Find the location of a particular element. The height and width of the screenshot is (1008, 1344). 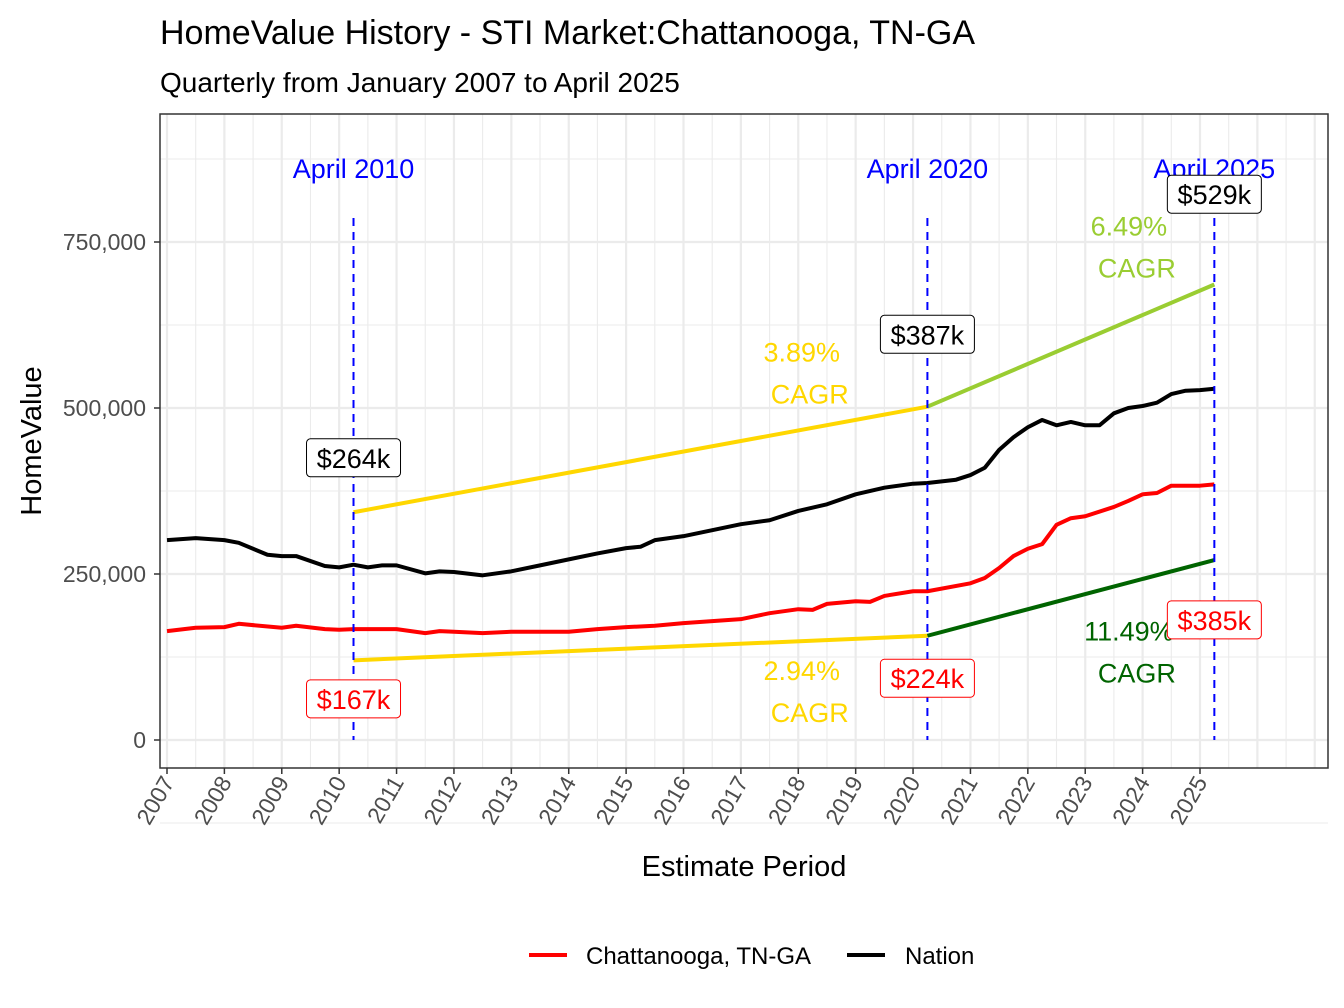

y-tick-label: 500,000 is located at coordinates (104, 408).